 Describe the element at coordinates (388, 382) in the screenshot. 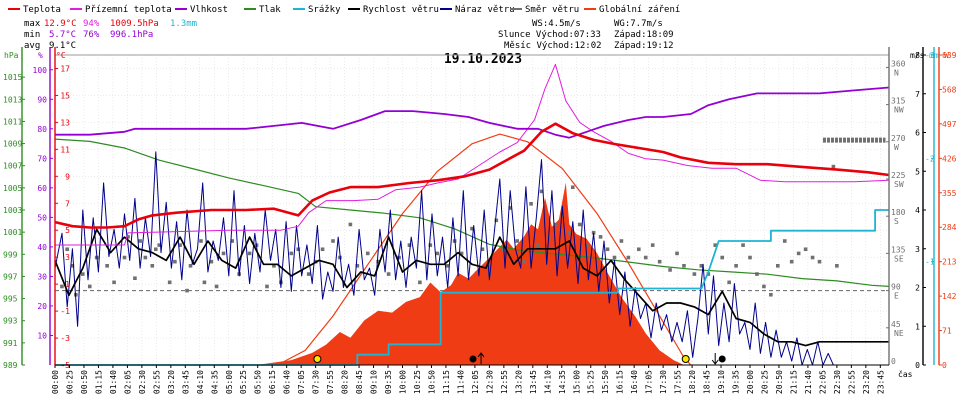

I see `x-tick-label: 09:35` at that location.